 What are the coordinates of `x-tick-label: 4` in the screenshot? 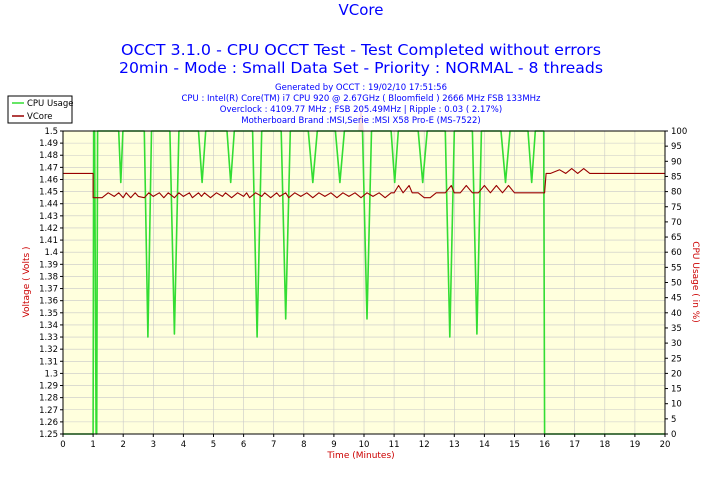 It's located at (183, 445).